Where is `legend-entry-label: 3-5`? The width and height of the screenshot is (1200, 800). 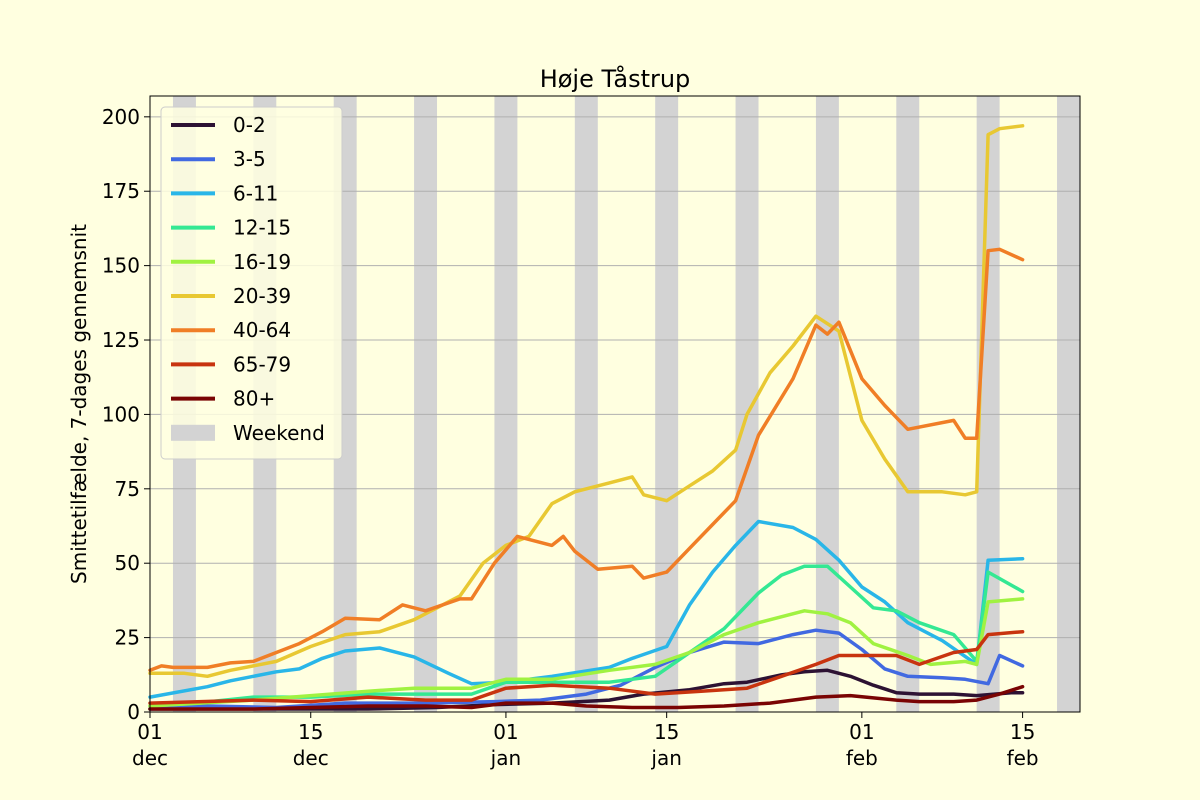 legend-entry-label: 3-5 is located at coordinates (249, 159).